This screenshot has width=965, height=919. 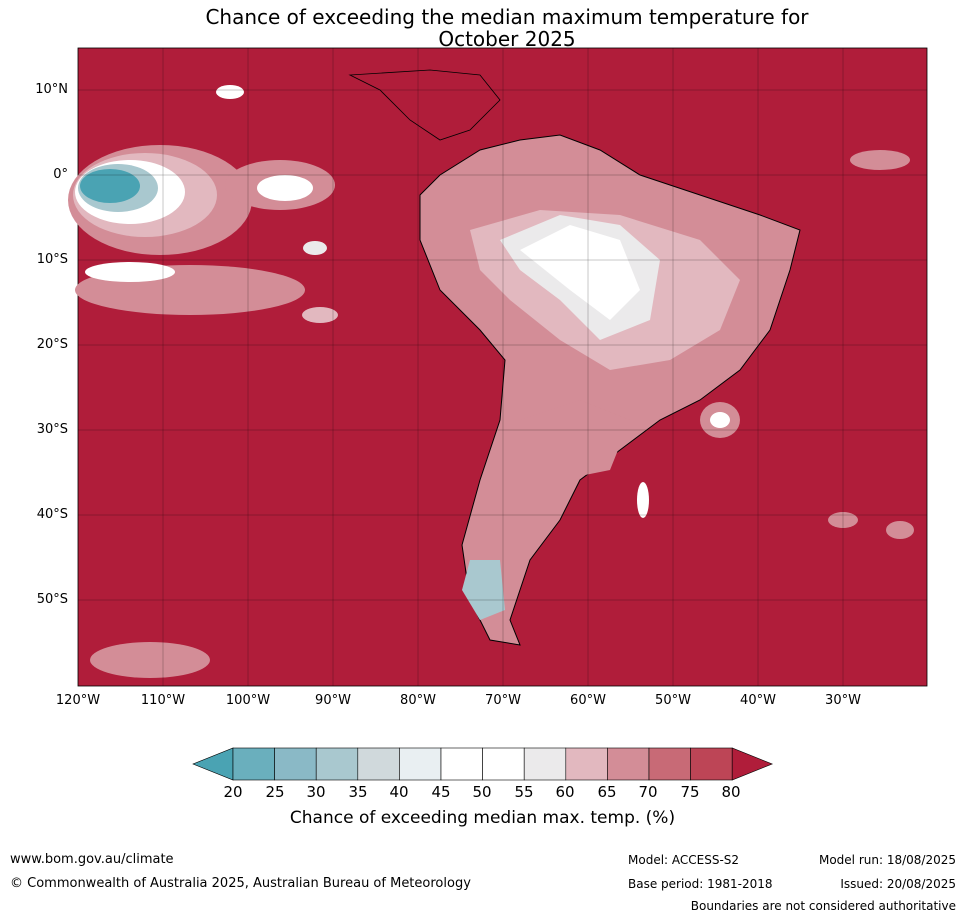 I want to click on colorbar-extend-high, so click(x=752, y=764).